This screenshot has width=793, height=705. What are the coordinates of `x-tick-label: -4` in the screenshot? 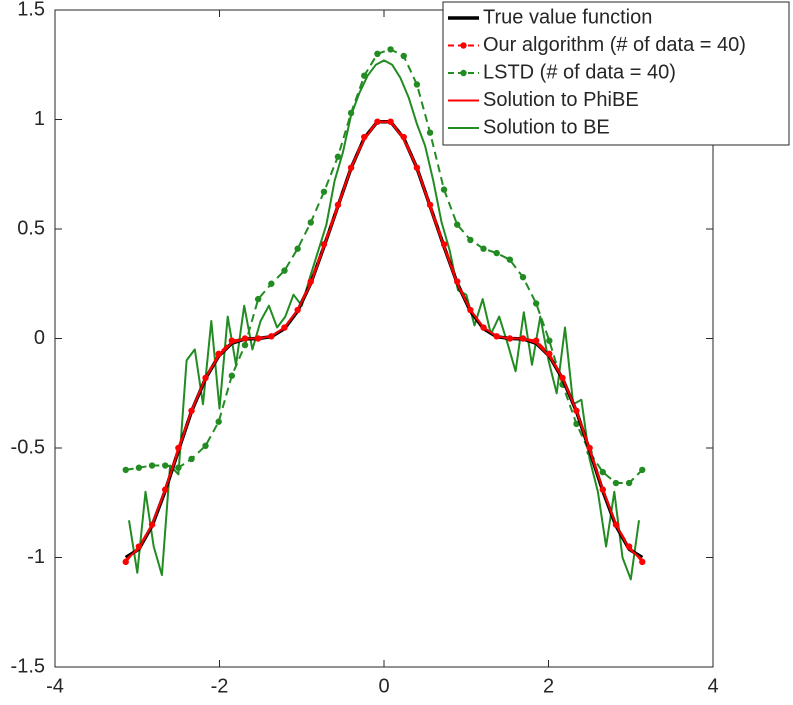 It's located at (55, 686).